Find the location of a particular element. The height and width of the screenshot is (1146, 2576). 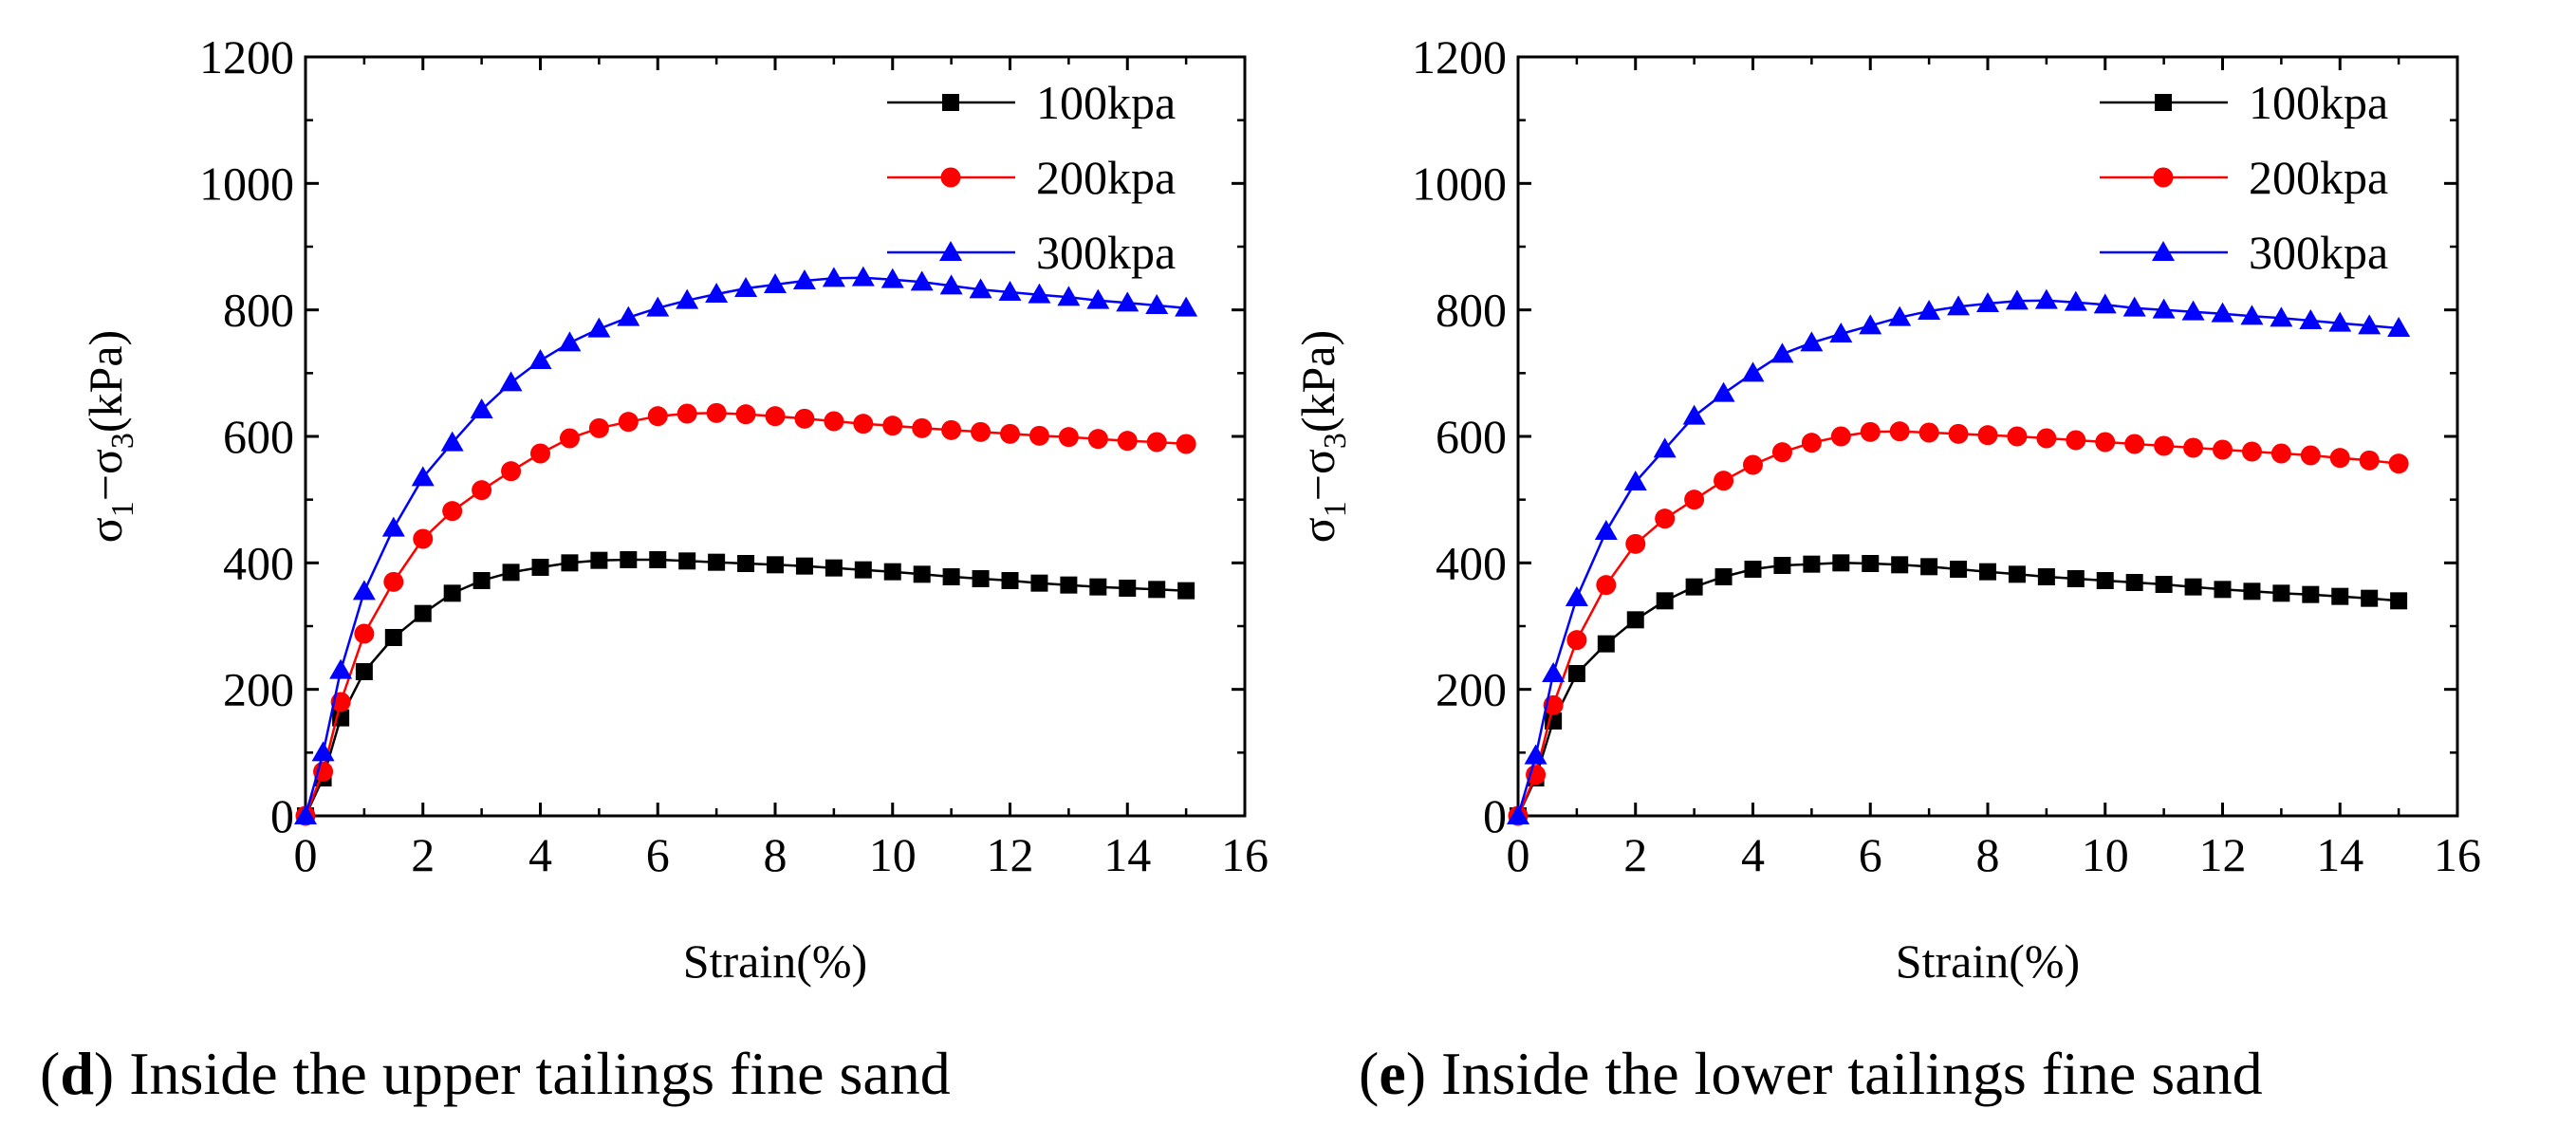

series-200kpa is located at coordinates (1958, 623).